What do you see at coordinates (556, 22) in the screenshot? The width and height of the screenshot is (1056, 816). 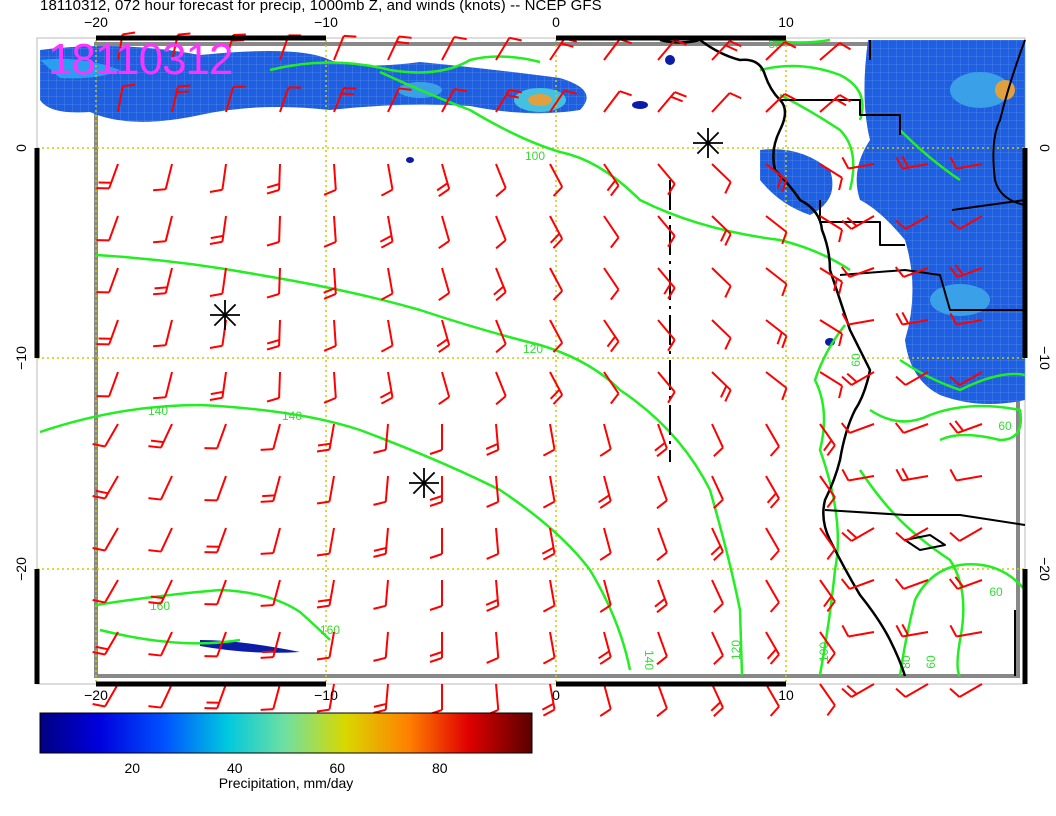 I see `lon-tick-label-top: 0` at bounding box center [556, 22].